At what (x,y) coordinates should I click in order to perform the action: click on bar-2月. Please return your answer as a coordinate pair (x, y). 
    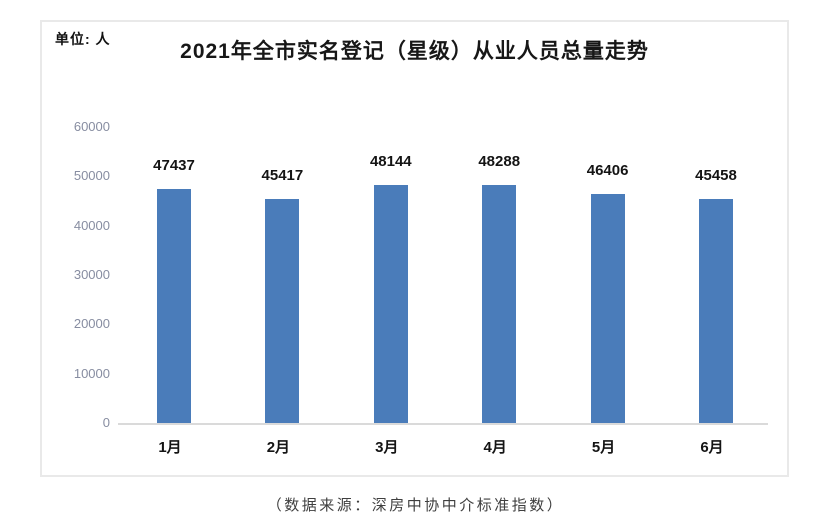
    Looking at the image, I should click on (282, 310).